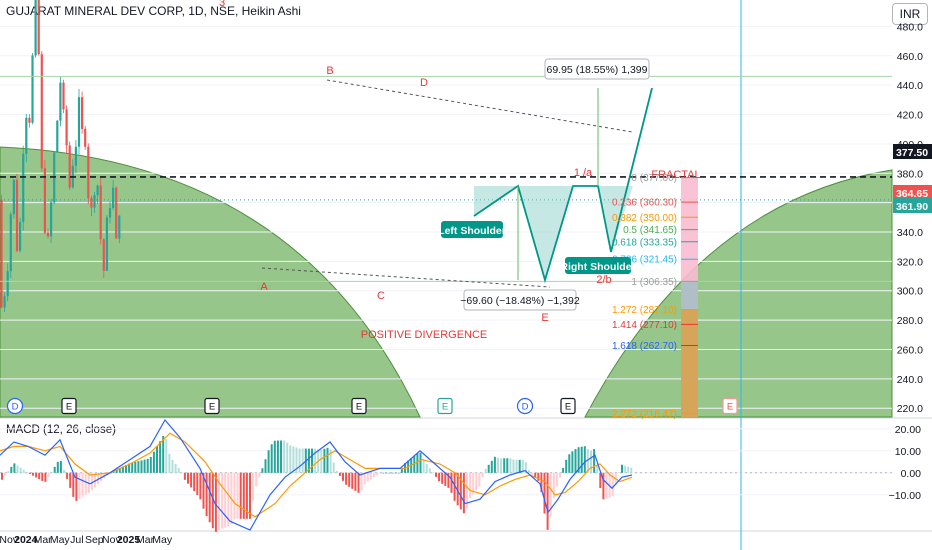  I want to click on measure-box, so click(520, 300).